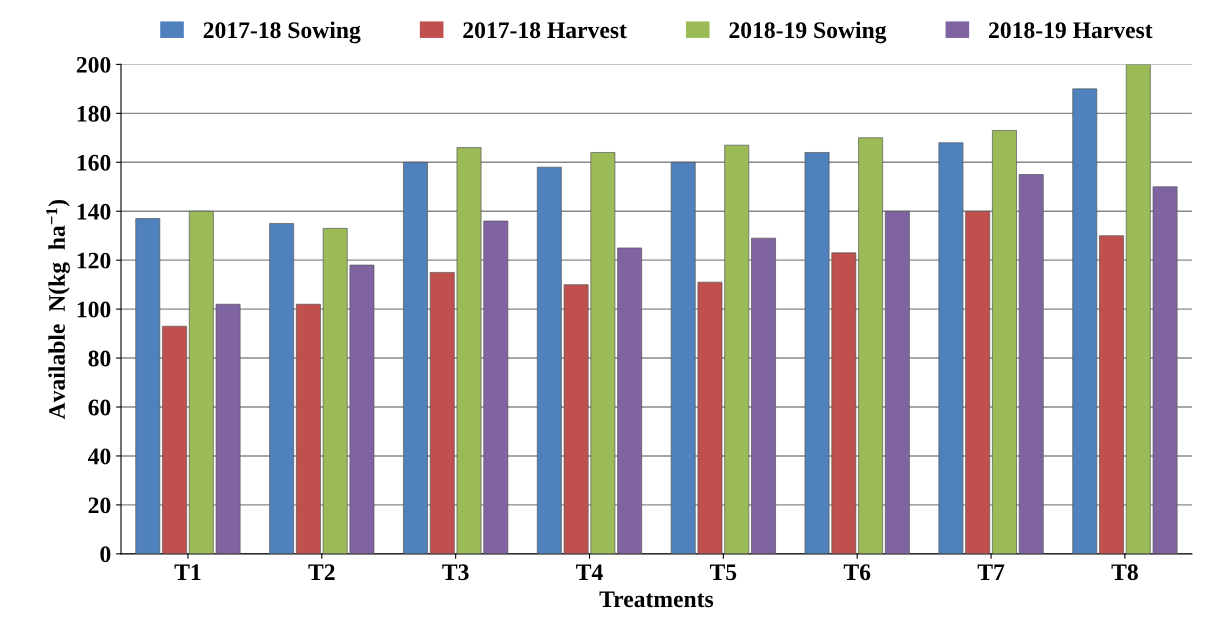 The height and width of the screenshot is (644, 1210). Describe the element at coordinates (94, 113) in the screenshot. I see `y-tick-label: 180` at that location.